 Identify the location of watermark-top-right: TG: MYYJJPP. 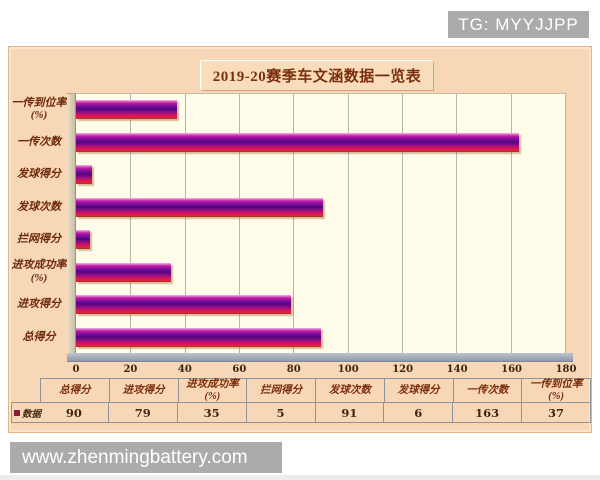
(518, 24).